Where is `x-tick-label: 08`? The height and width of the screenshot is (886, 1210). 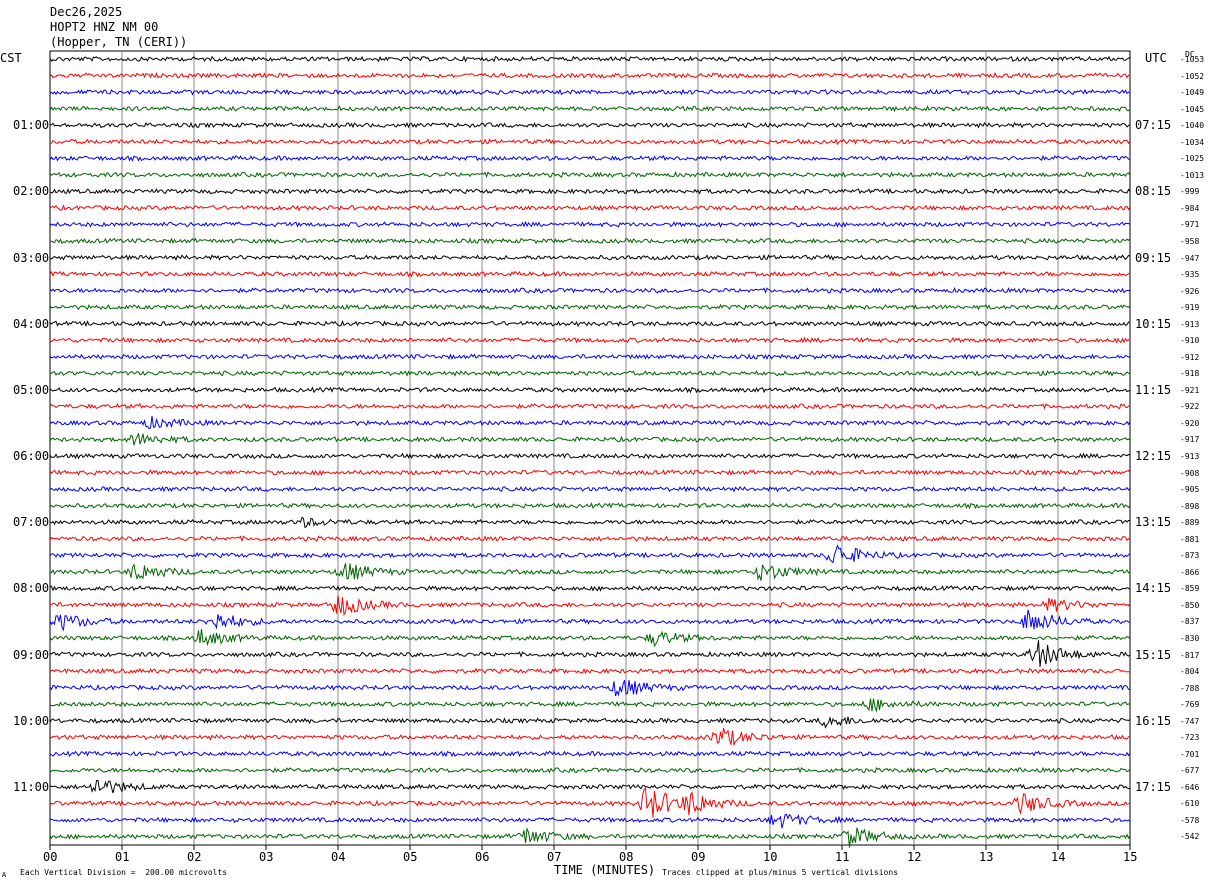
x-tick-label: 08 is located at coordinates (626, 857).